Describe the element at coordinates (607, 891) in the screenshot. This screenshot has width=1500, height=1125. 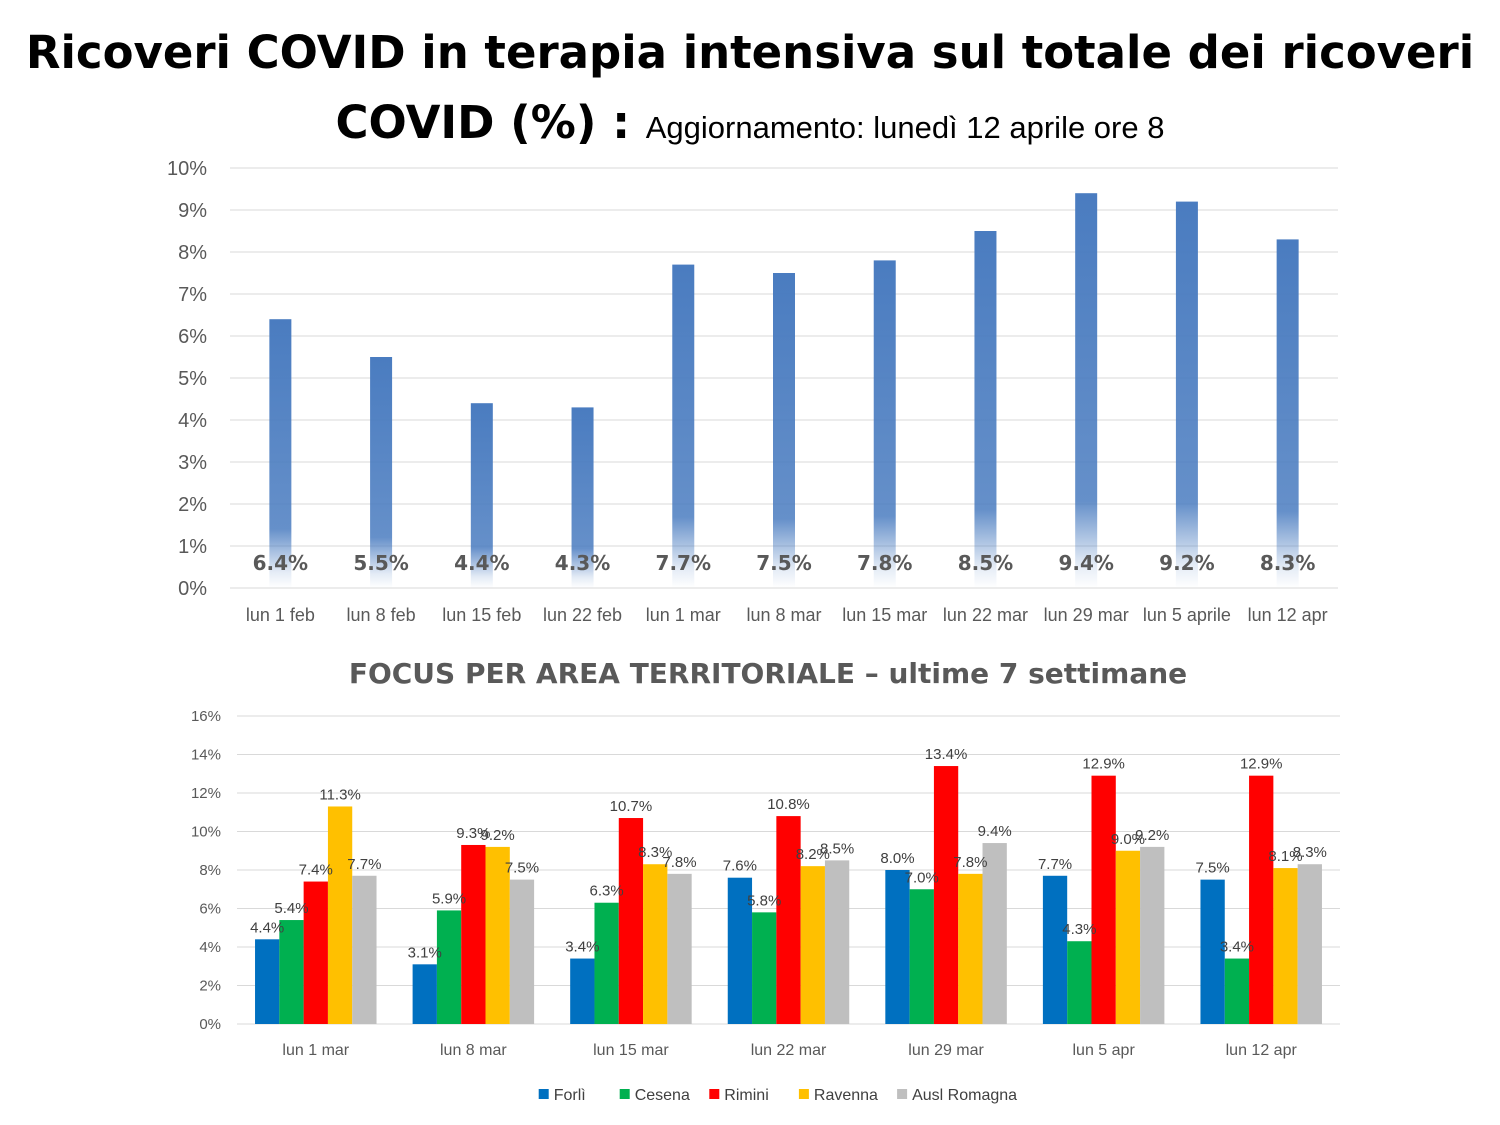
I see `data-label: 6.3%` at that location.